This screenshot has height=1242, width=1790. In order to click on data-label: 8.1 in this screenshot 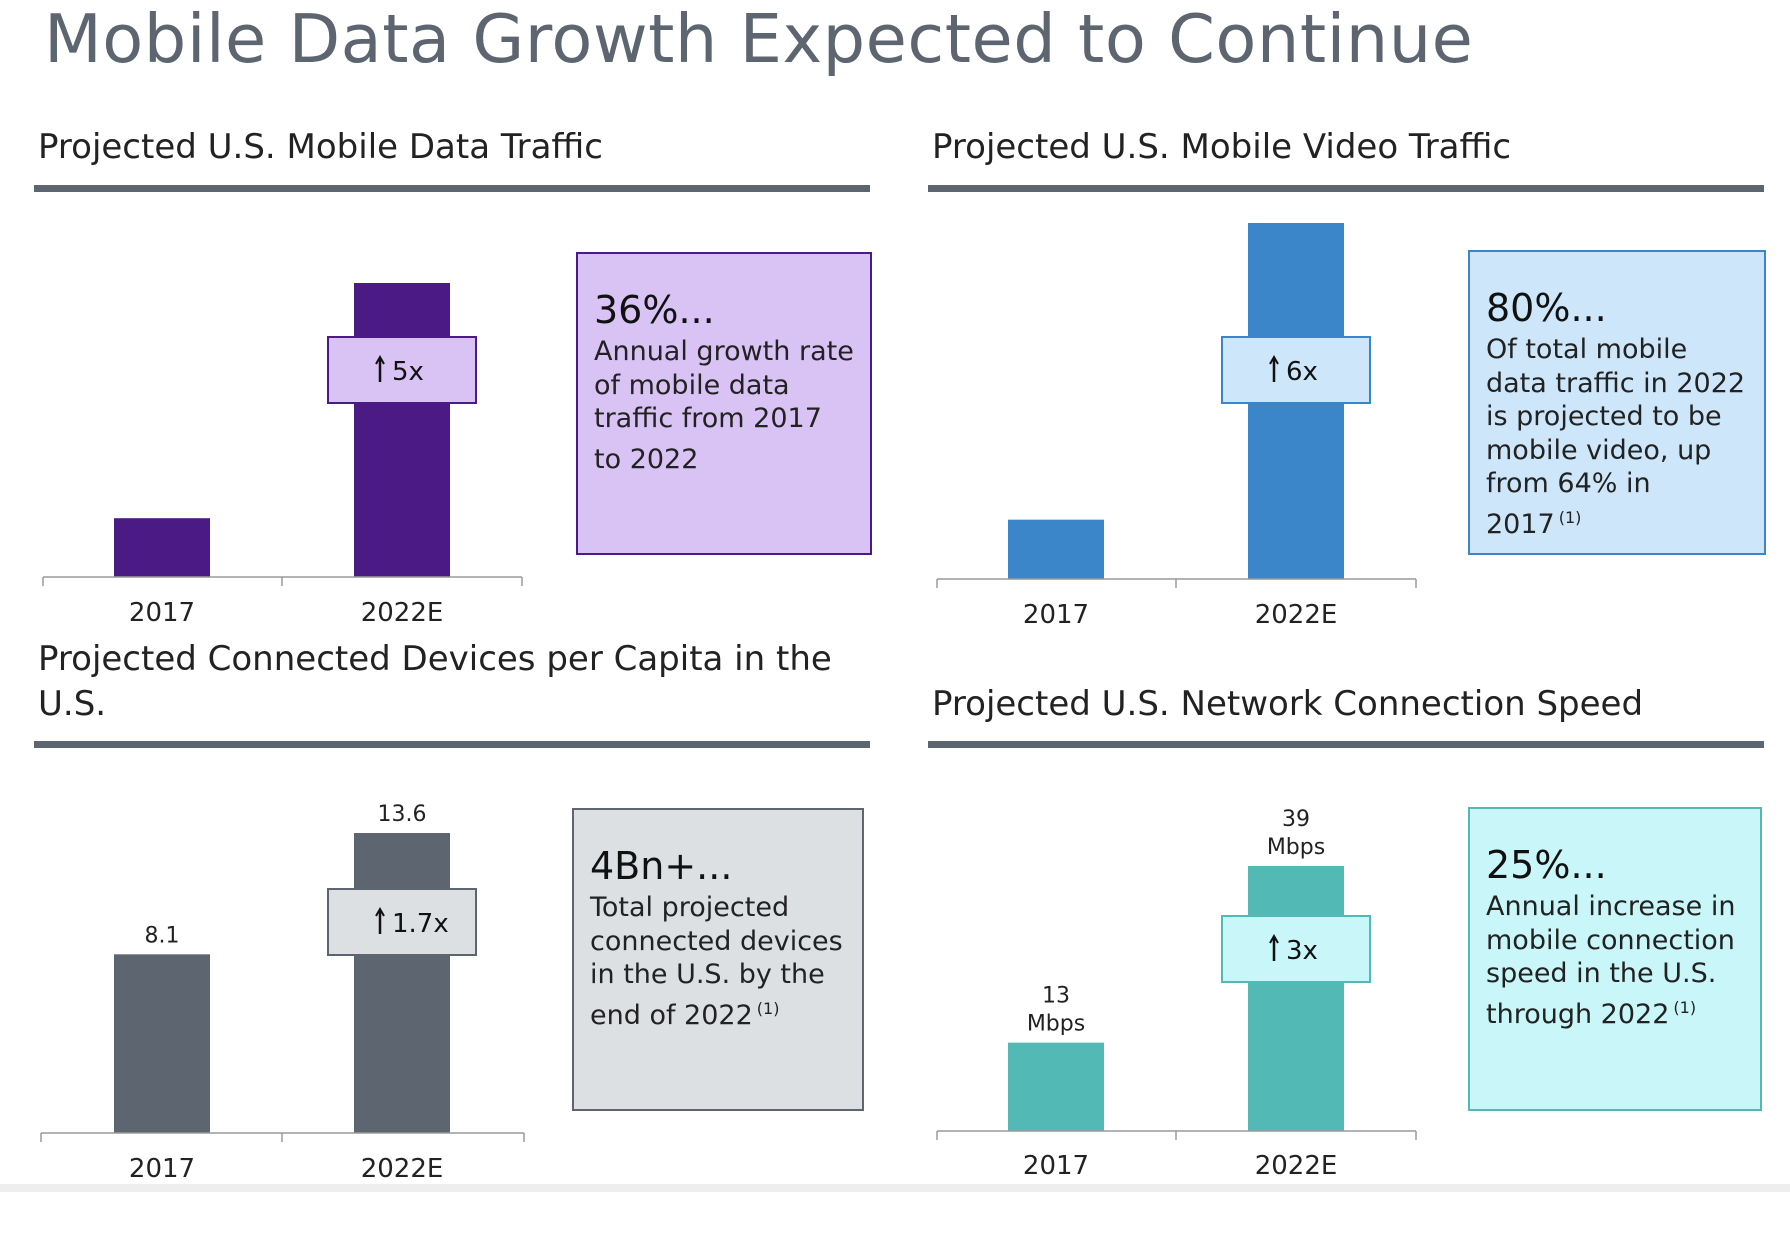, I will do `click(162, 935)`.